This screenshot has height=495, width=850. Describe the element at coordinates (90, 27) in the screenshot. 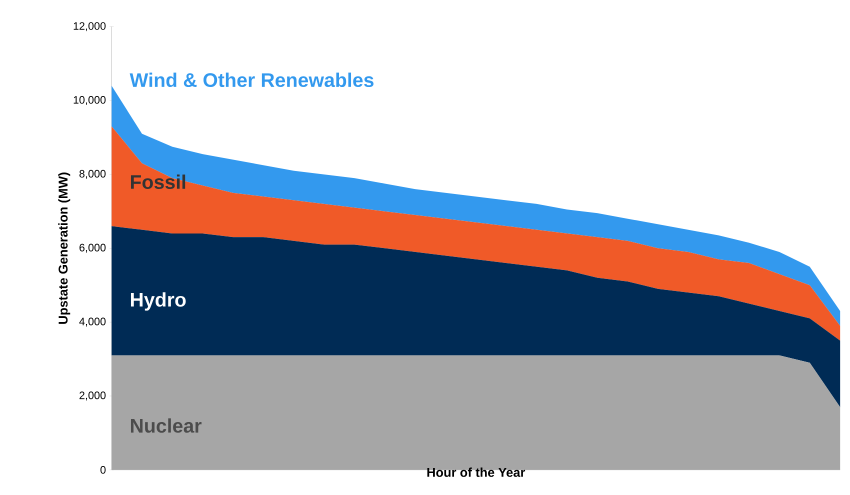

I see `y-tick-label: 12,000` at that location.